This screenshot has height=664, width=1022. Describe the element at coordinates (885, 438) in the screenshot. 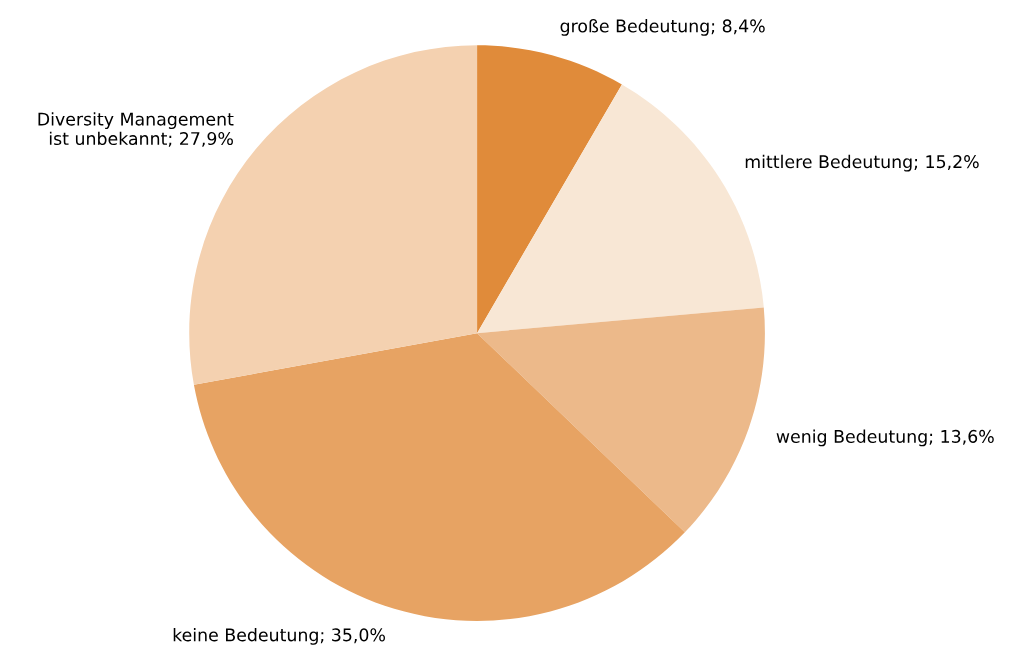

I see `slice-label: wenig Bedeutung; 13,6%` at that location.